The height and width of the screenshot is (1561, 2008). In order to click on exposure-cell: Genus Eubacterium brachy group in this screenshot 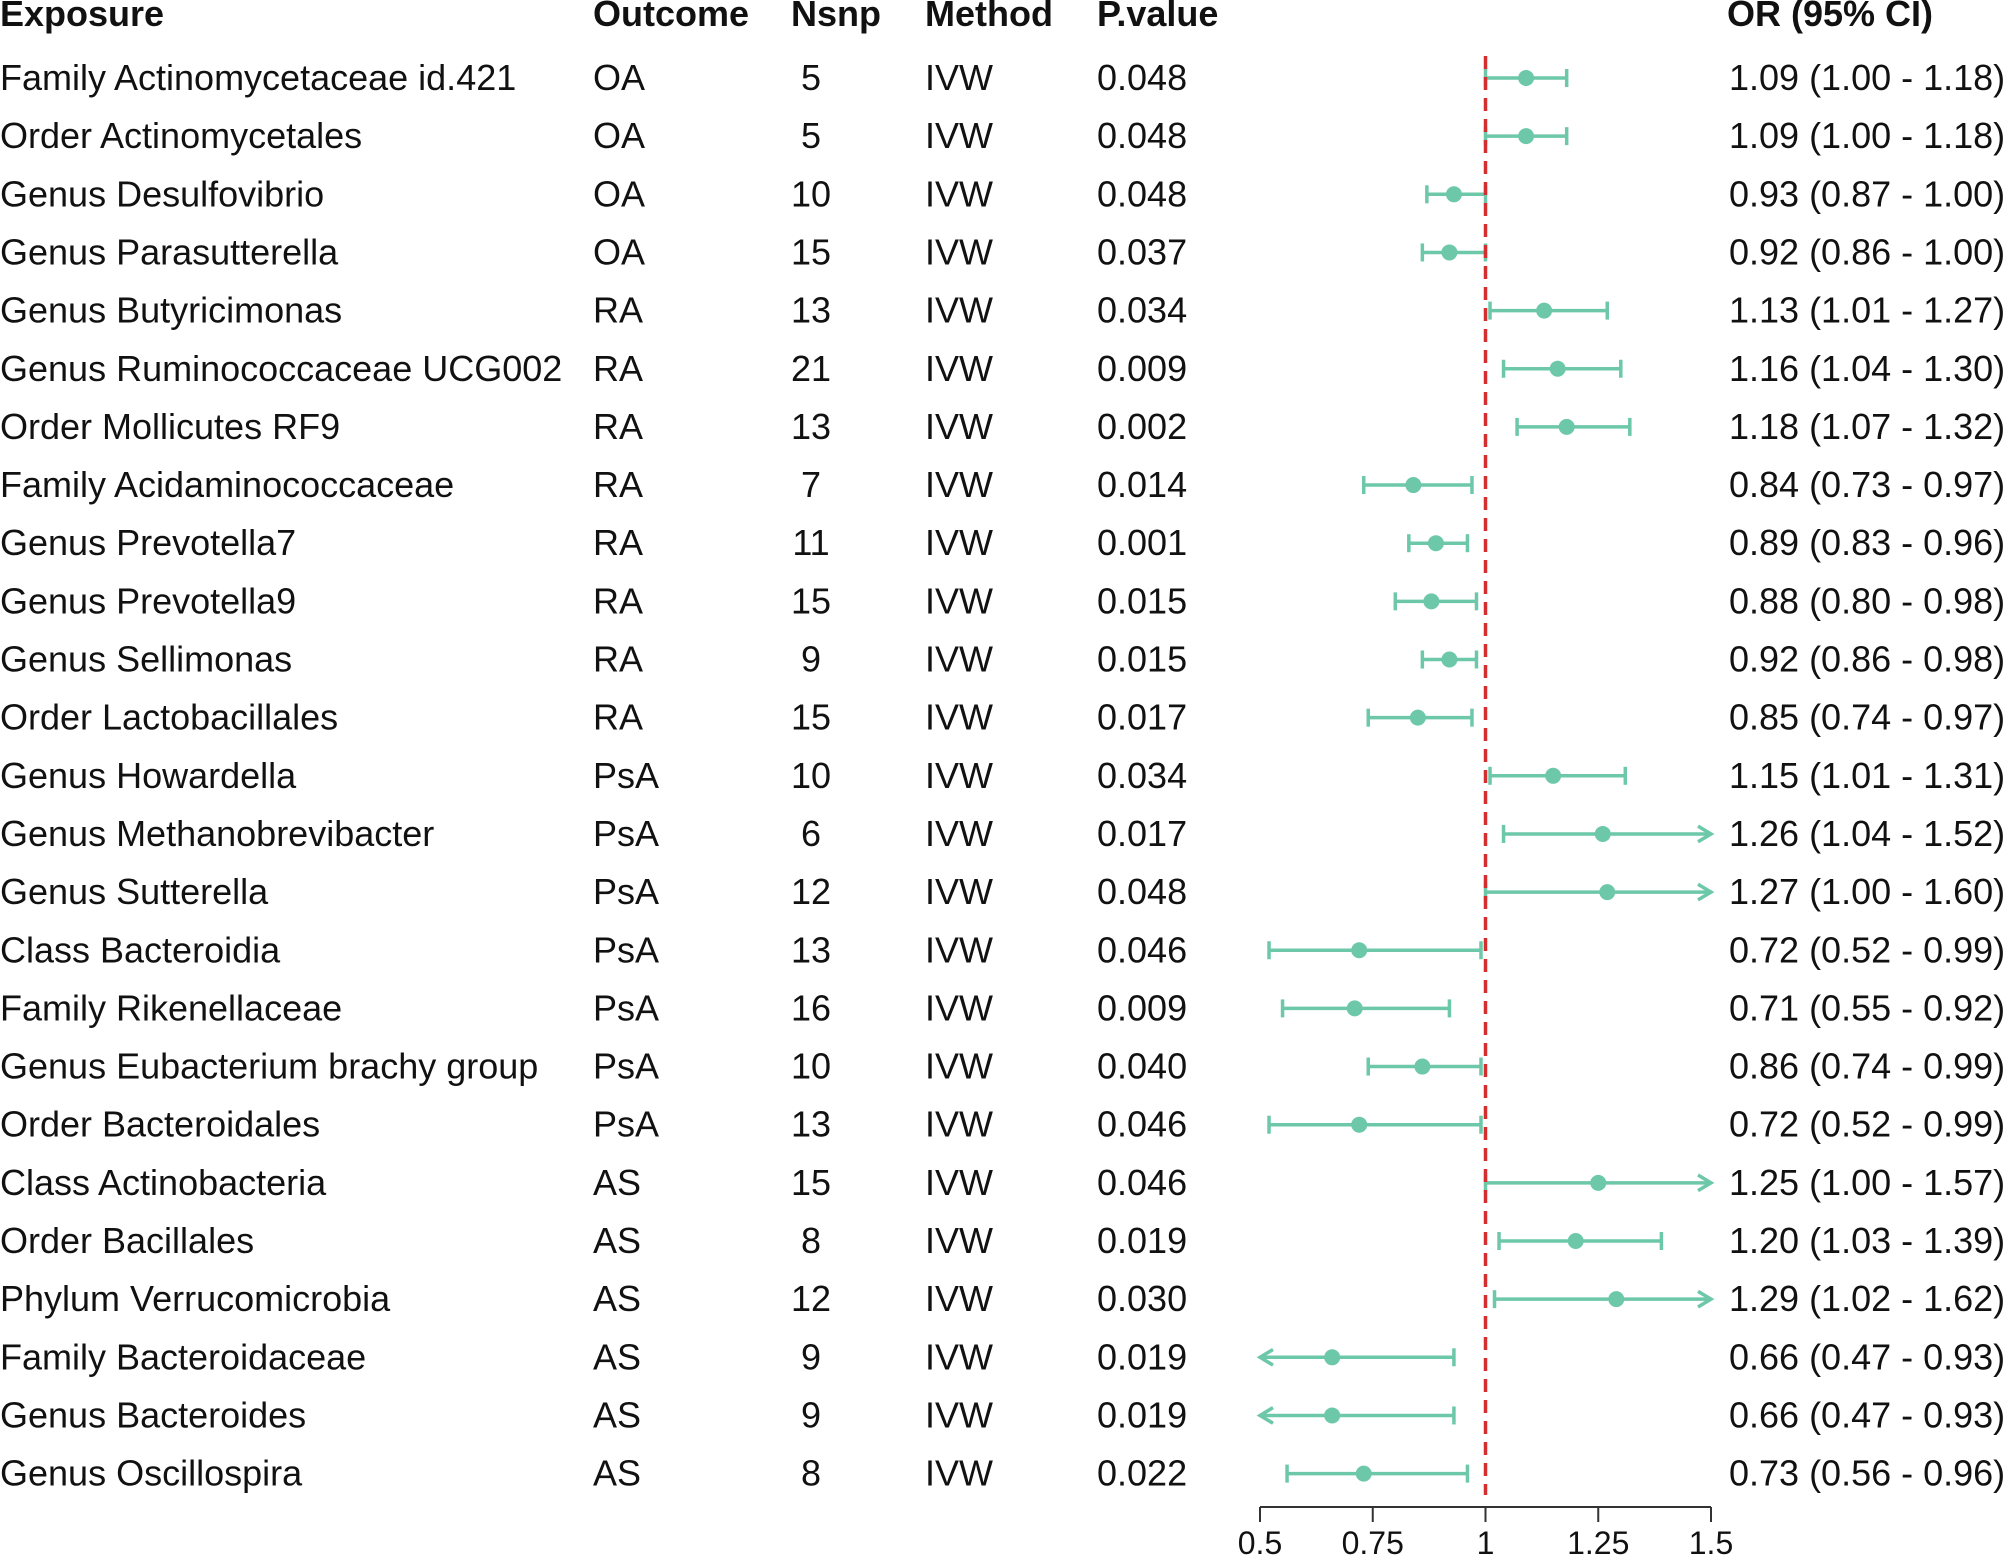, I will do `click(269, 1066)`.